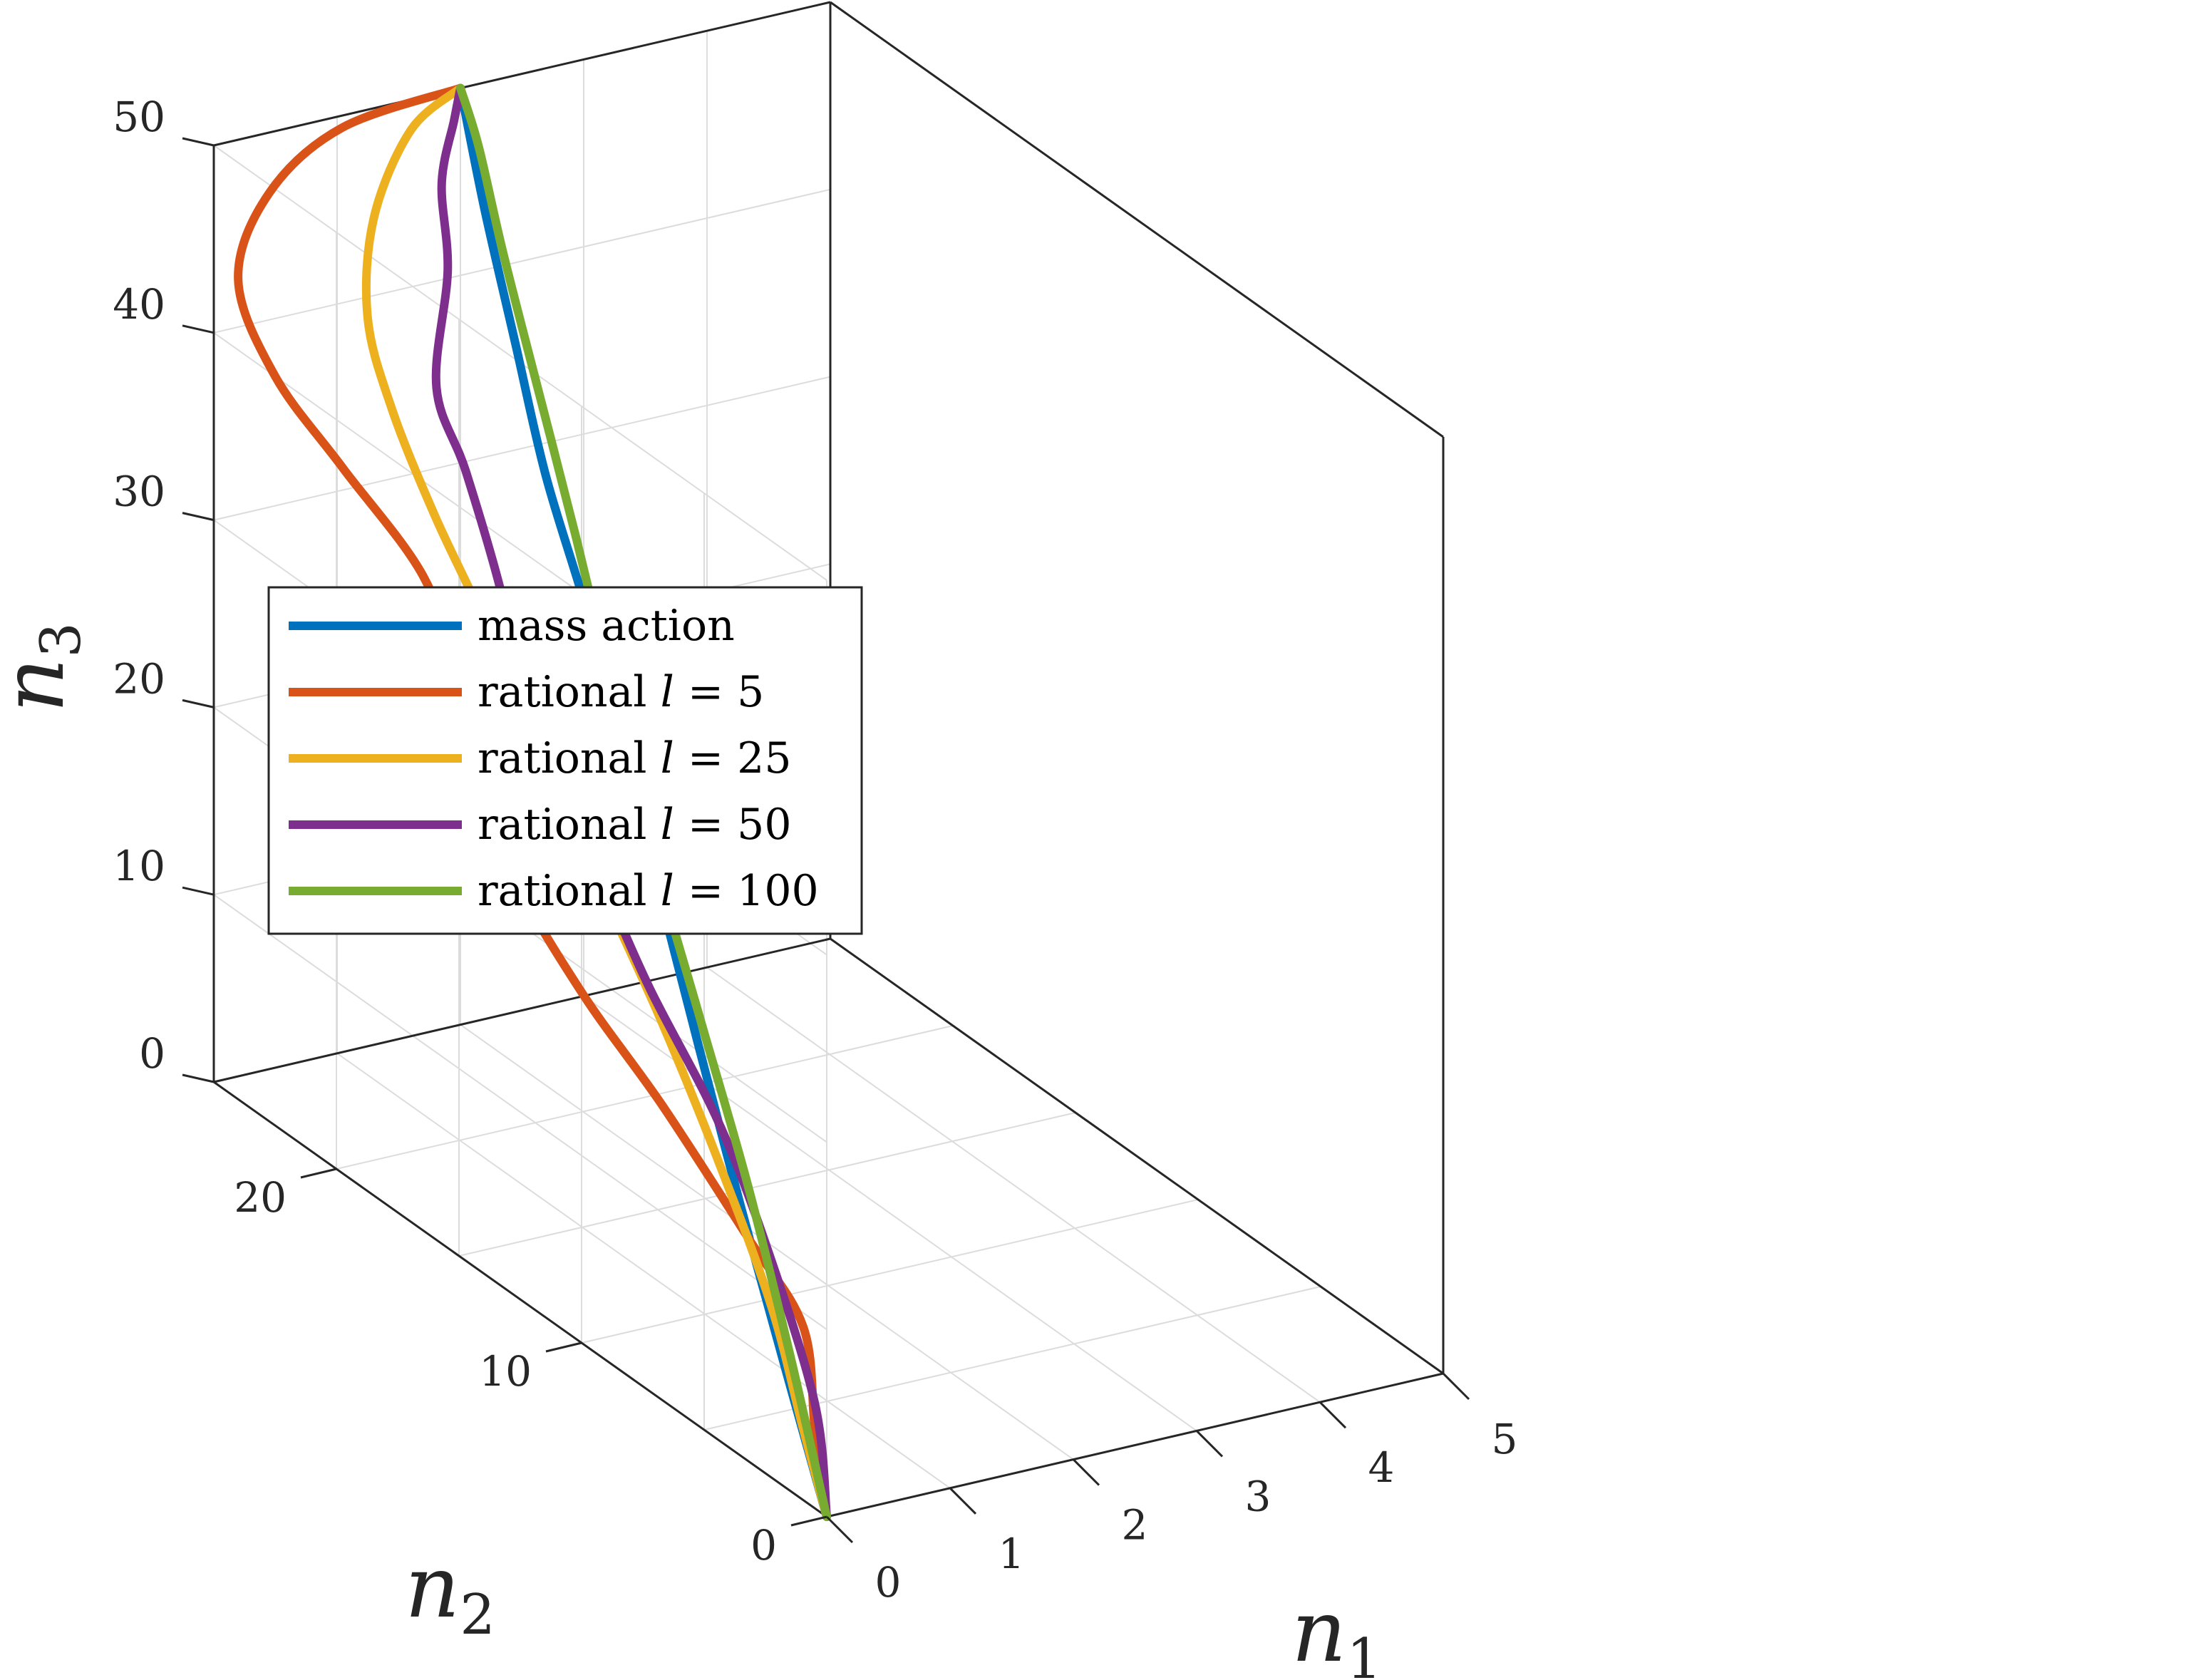 The width and height of the screenshot is (2203, 1680). I want to click on legend-entry-label: rational l = 50, so click(635, 825).